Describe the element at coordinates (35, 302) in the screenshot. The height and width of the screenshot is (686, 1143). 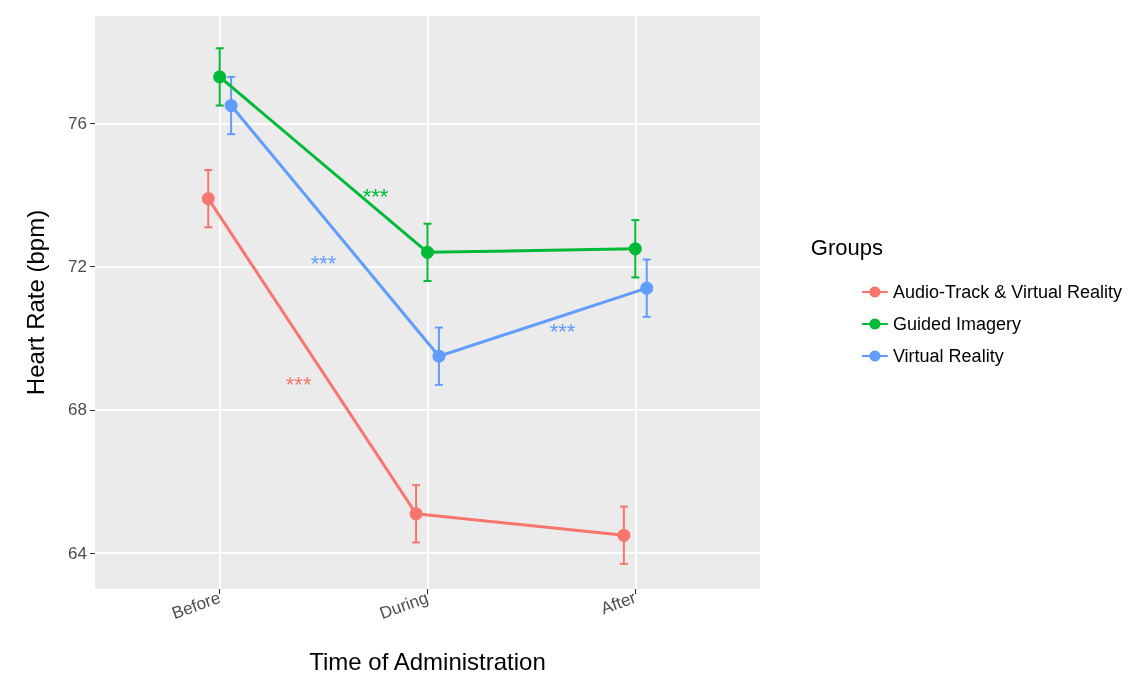
I see `y-axis-title: Heart Rate (bpm)` at that location.